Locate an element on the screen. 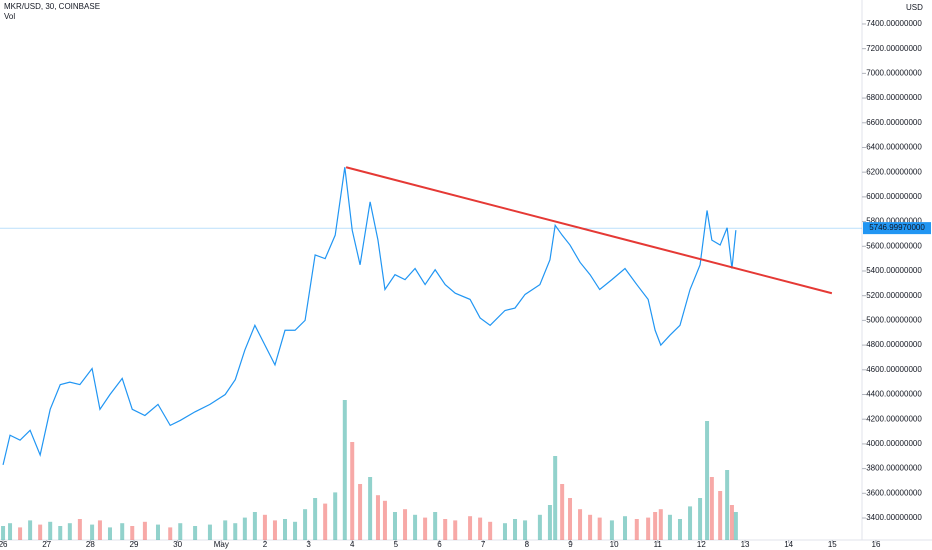 The image size is (932, 550). x-tick-label: May is located at coordinates (221, 544).